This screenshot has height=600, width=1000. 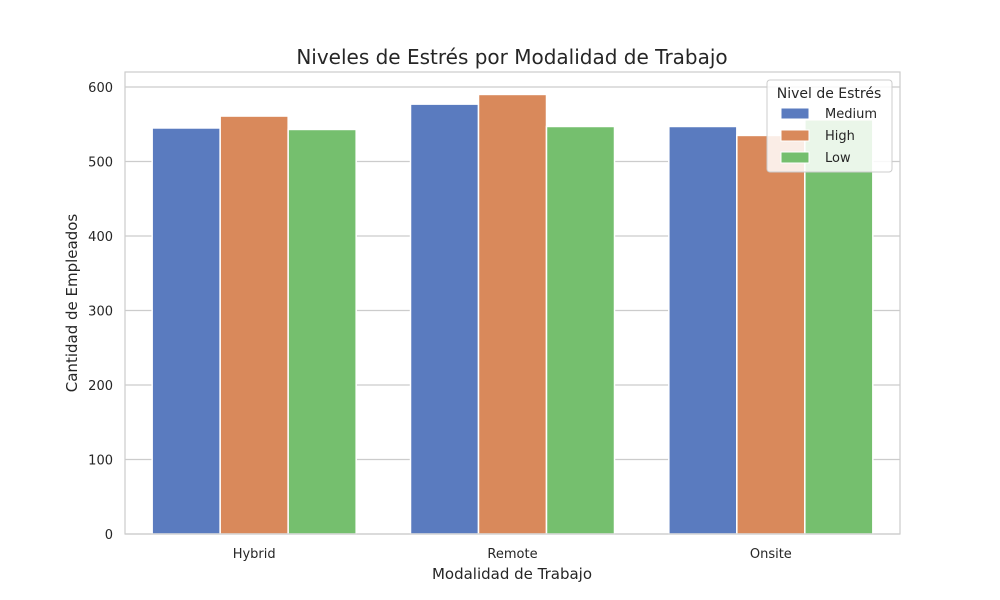 What do you see at coordinates (795, 135) in the screenshot?
I see `legend-swatch-high` at bounding box center [795, 135].